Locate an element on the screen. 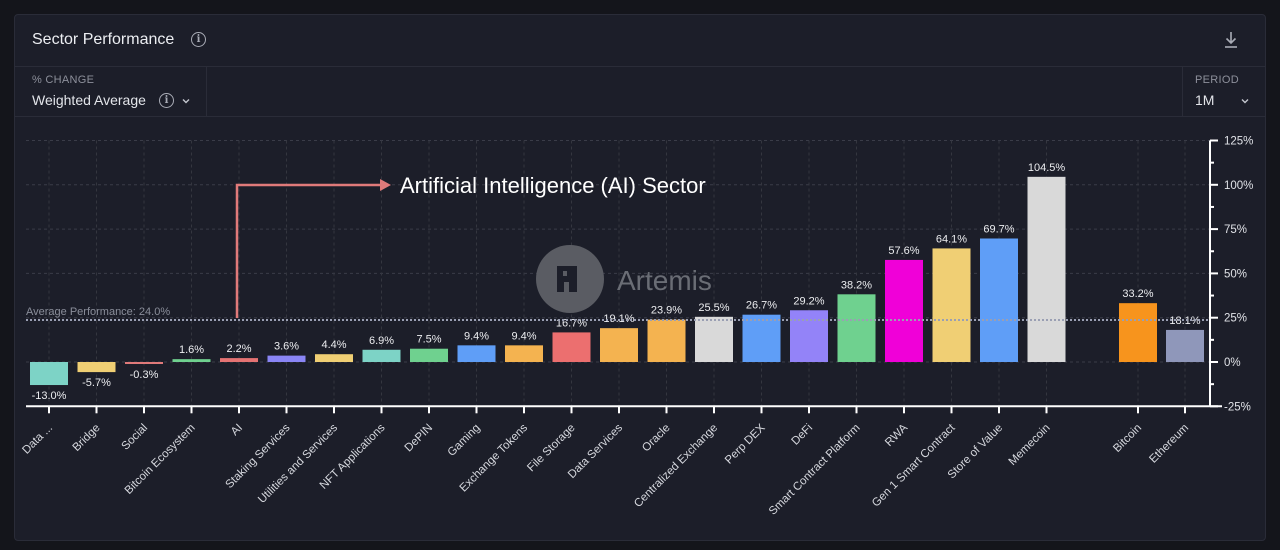 The image size is (1280, 550). data-label: 69.7% is located at coordinates (998, 229).